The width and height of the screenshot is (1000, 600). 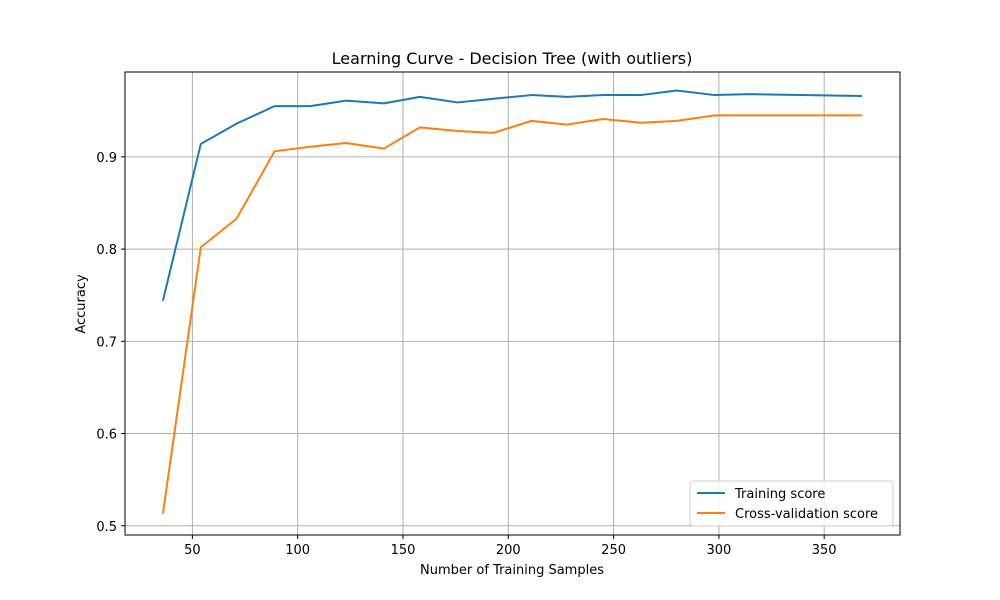 I want to click on legend-label-cv: Cross-validation score, so click(x=806, y=514).